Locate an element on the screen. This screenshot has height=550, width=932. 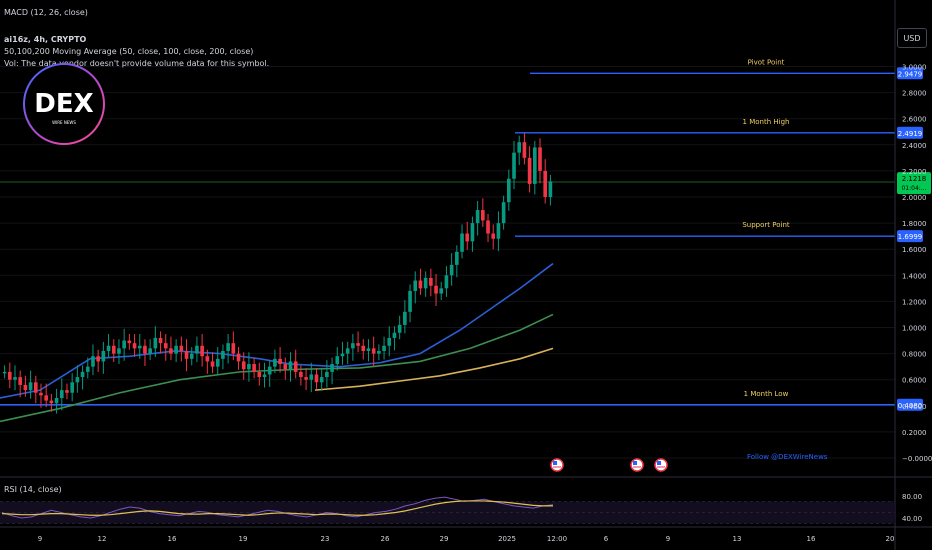
rsi-ma-line is located at coordinates (277, 508).